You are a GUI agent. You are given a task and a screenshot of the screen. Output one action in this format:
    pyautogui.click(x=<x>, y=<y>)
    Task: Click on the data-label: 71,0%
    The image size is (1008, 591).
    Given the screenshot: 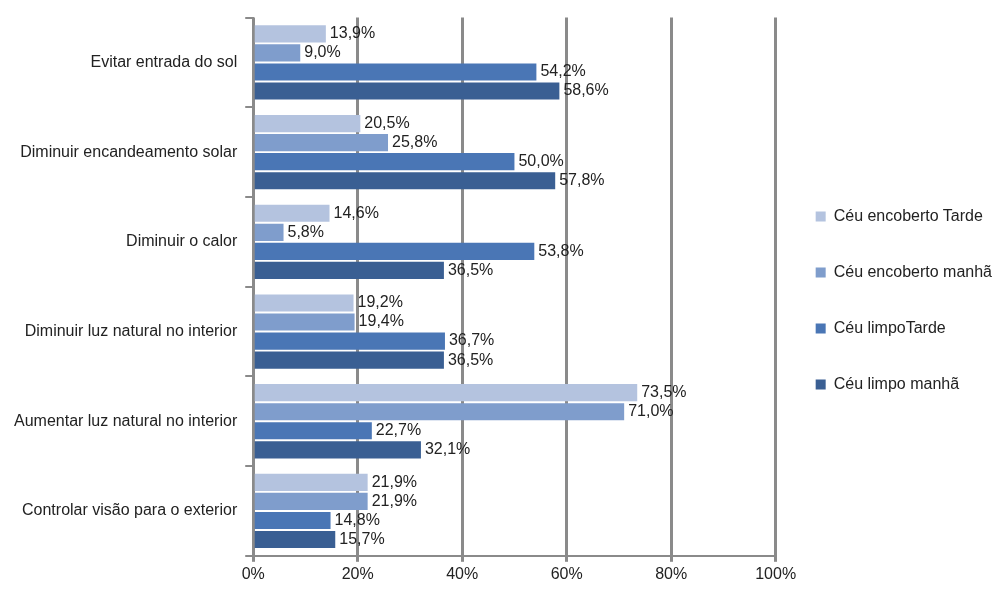 What is the action you would take?
    pyautogui.click(x=651, y=411)
    